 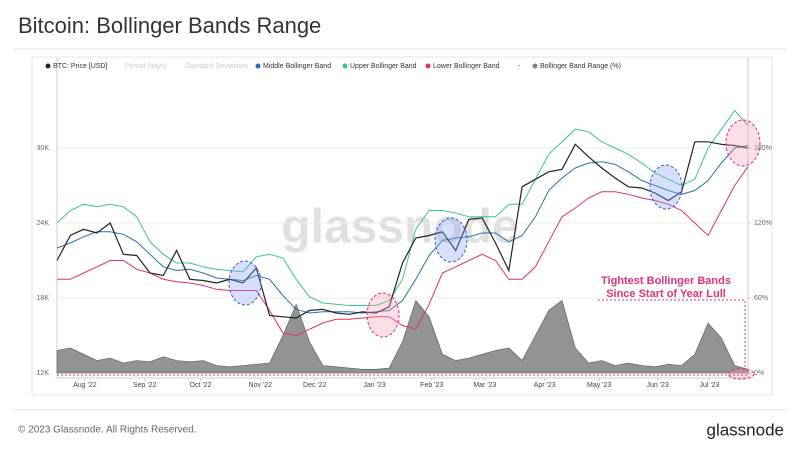 What do you see at coordinates (80, 66) in the screenshot?
I see `legend-label: BTC: Price [USD]` at bounding box center [80, 66].